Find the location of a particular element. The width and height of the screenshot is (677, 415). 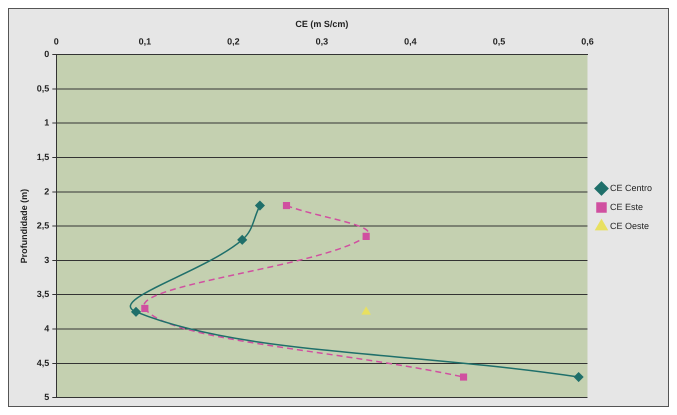

y-tick-label: 1,5 is located at coordinates (43, 157).